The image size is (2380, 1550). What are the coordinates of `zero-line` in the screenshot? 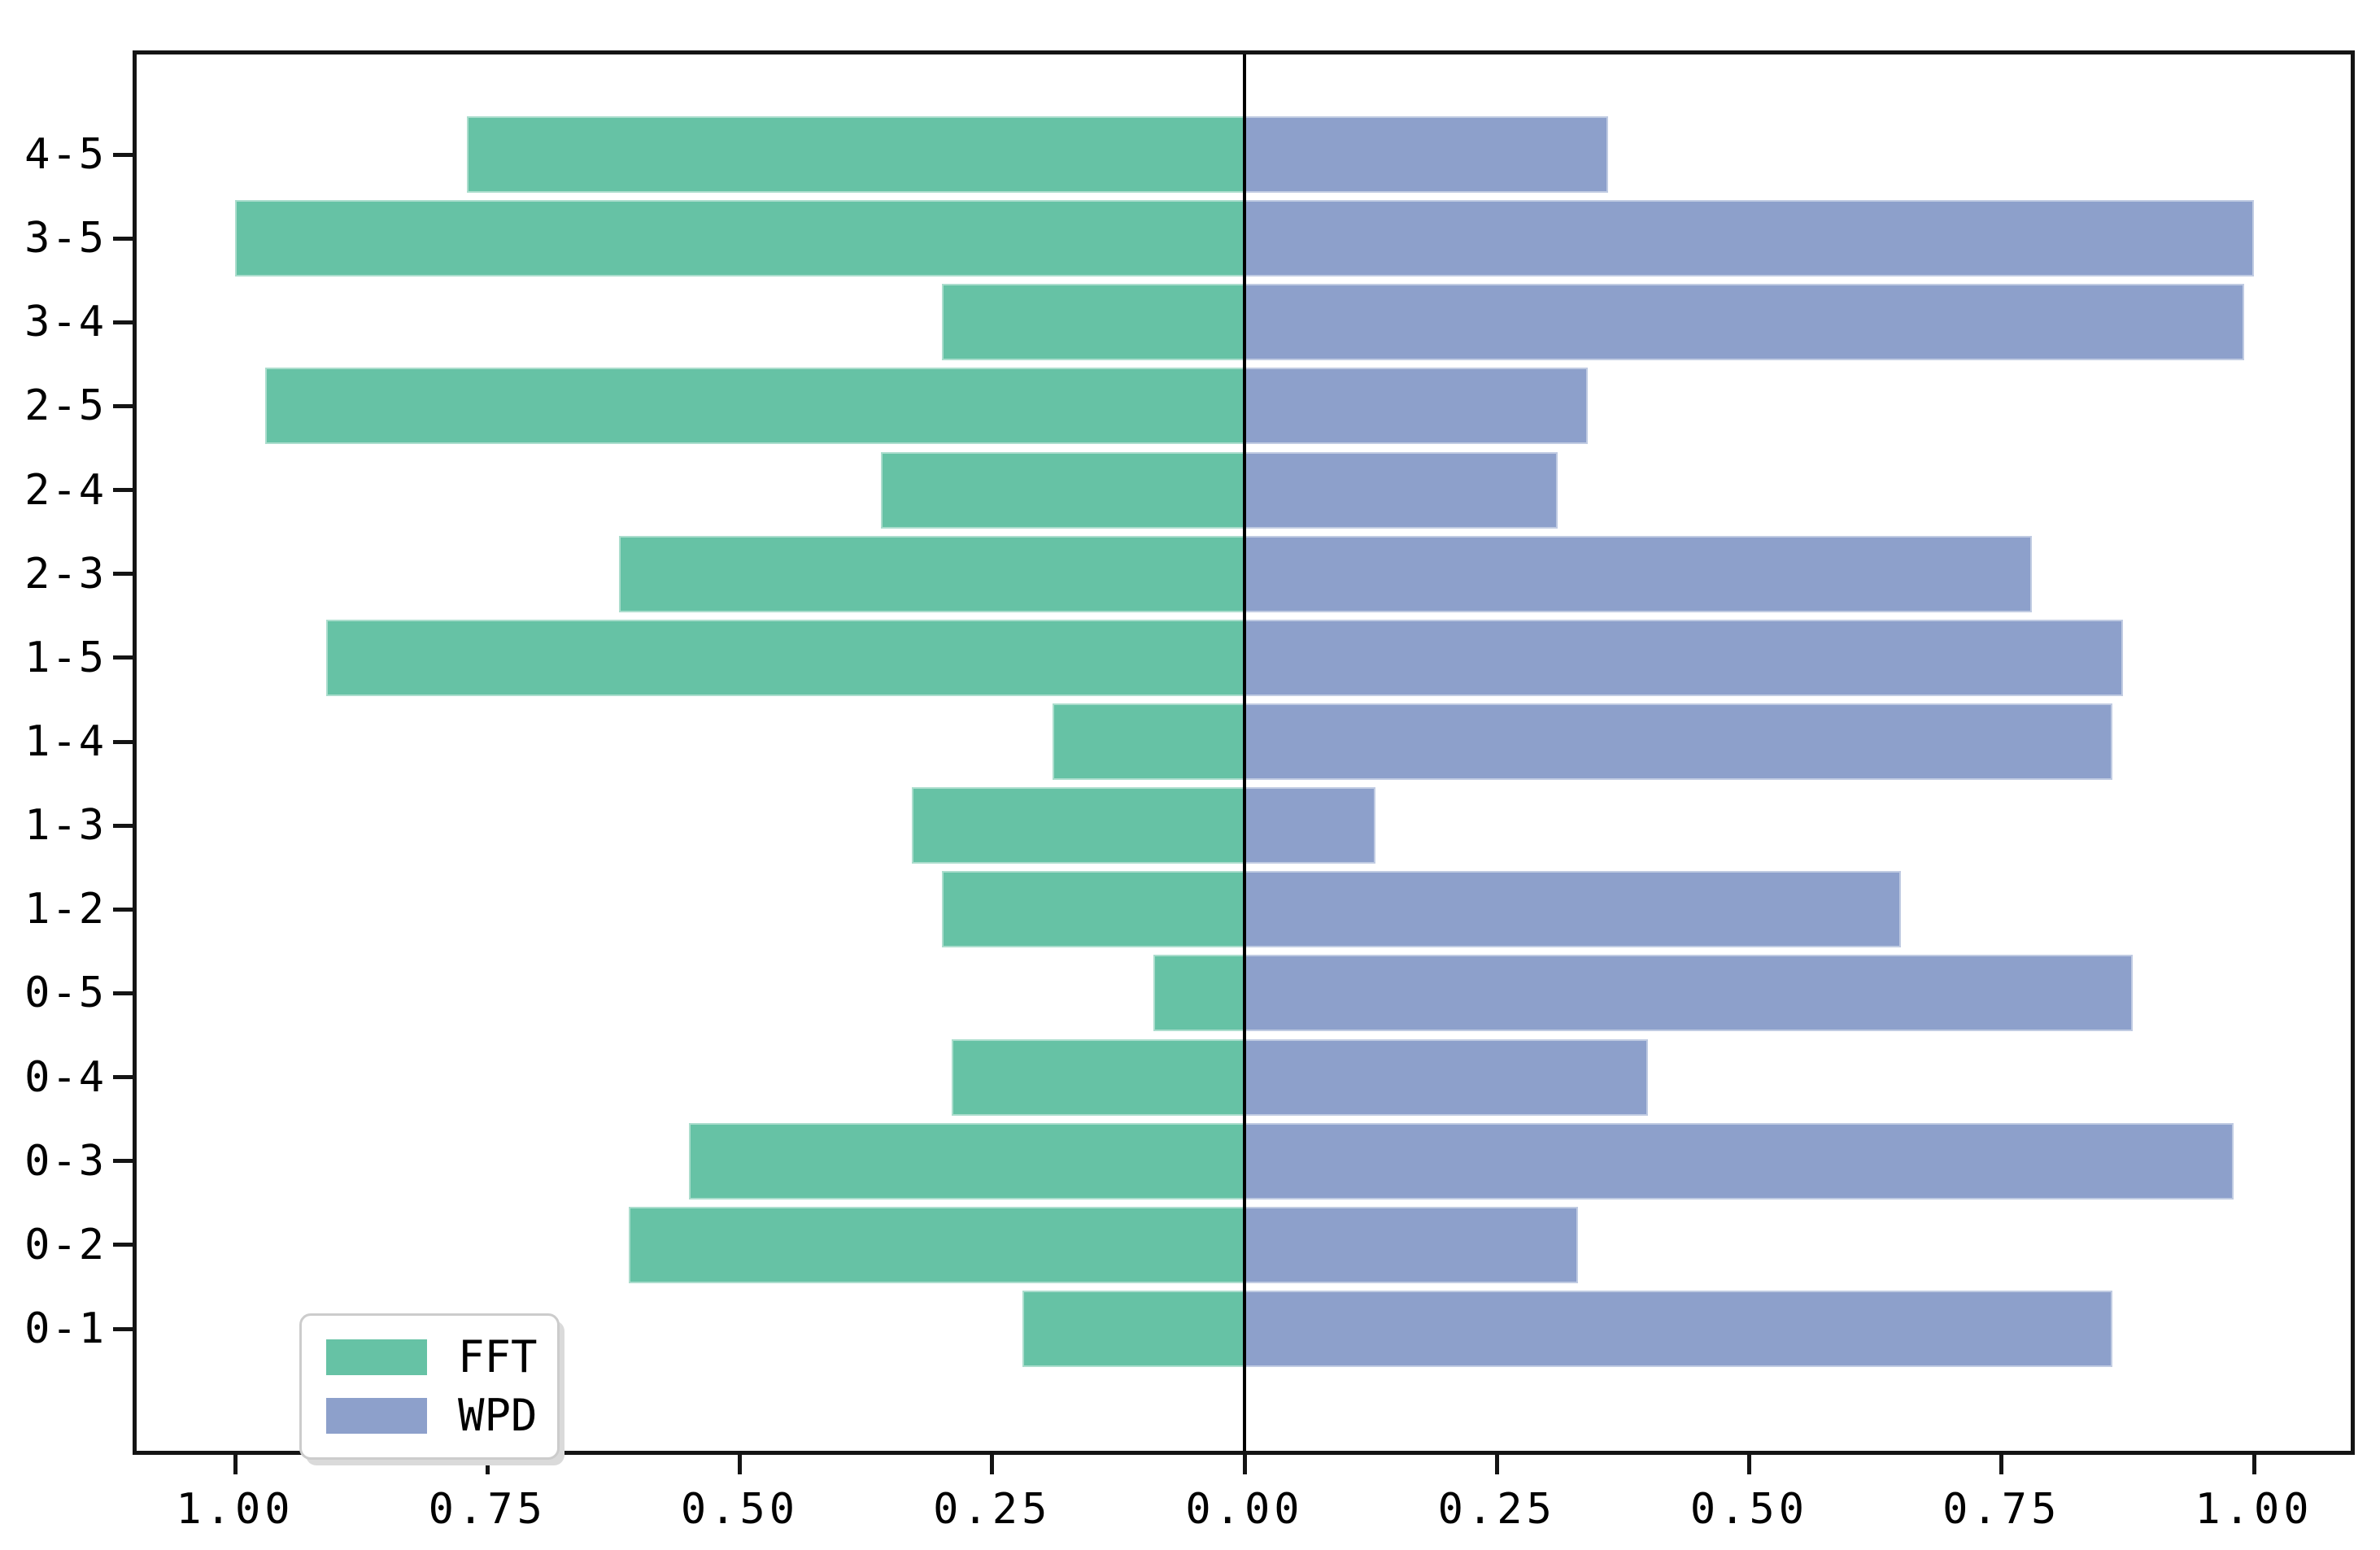 It's located at (1244, 752).